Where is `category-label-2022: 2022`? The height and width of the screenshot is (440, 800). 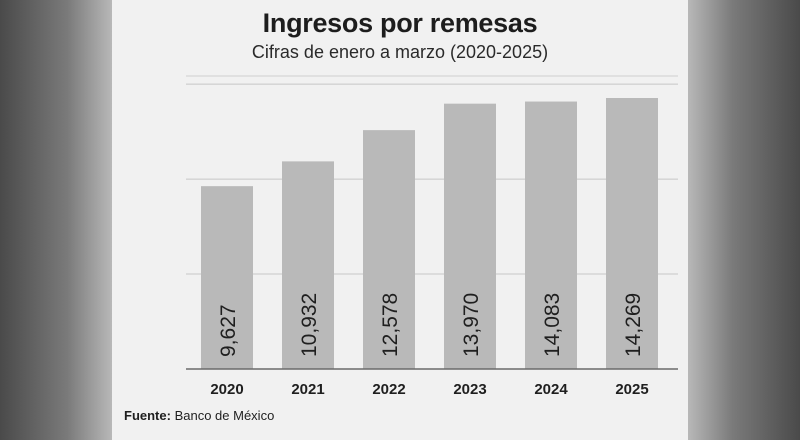 category-label-2022: 2022 is located at coordinates (388, 389).